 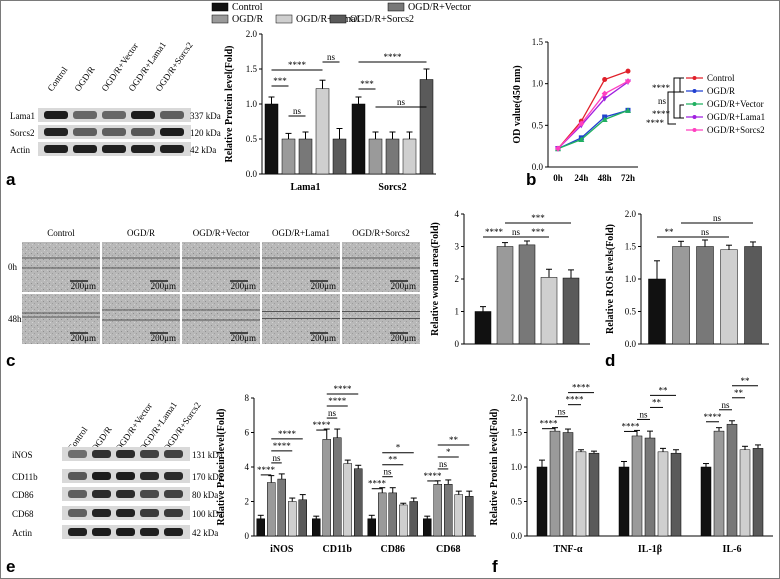 What do you see at coordinates (284, 19) in the screenshot?
I see `legend-swatch` at bounding box center [284, 19].